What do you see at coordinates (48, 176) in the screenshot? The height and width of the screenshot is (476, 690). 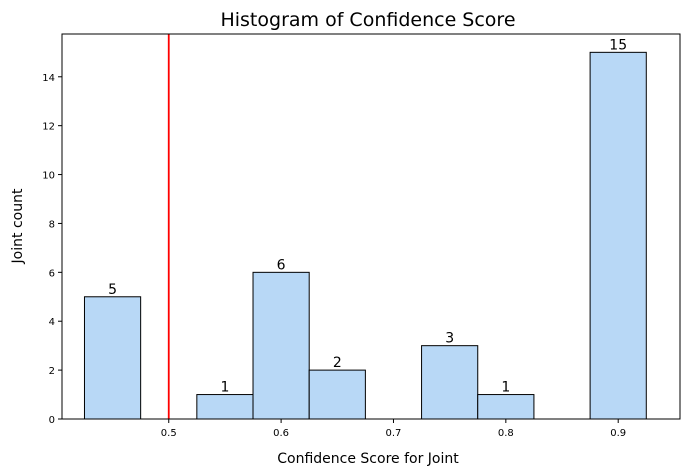 I see `y-tick-label: 10` at bounding box center [48, 176].